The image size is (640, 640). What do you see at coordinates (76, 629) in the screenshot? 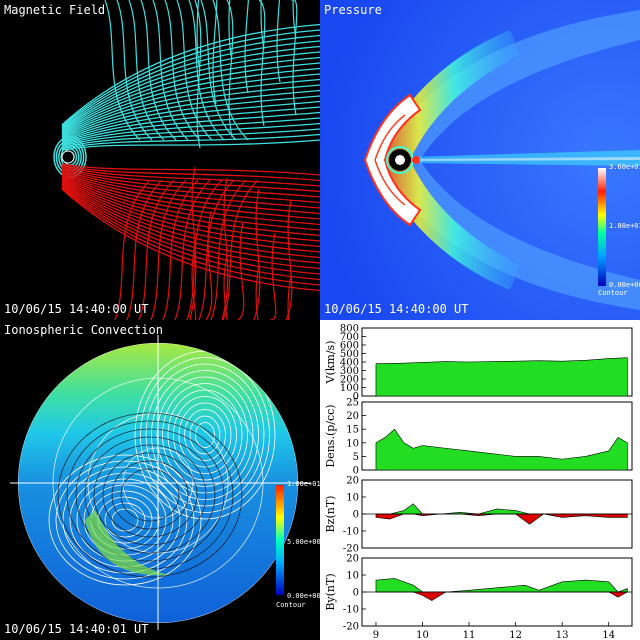
I see `ionosphere-timestamp: 10/06/15 14:40:01 UT` at bounding box center [76, 629].